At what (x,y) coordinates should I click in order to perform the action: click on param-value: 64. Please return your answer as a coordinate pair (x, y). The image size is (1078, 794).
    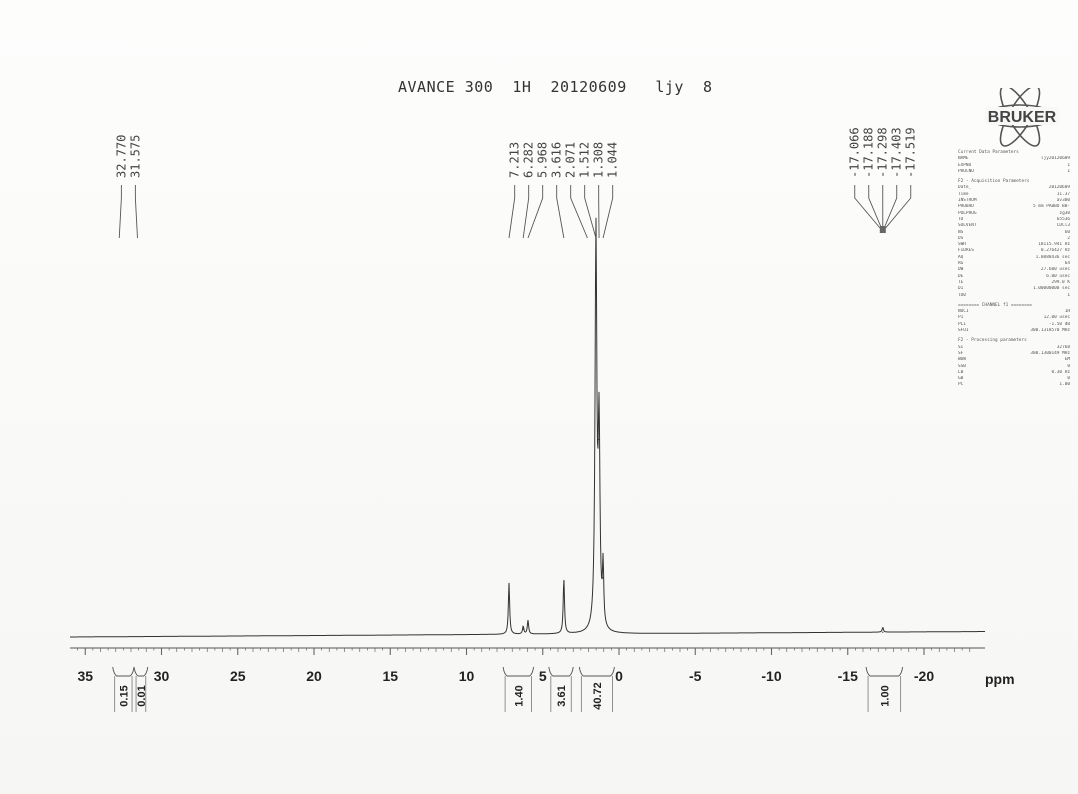
    Looking at the image, I should click on (1067, 264).